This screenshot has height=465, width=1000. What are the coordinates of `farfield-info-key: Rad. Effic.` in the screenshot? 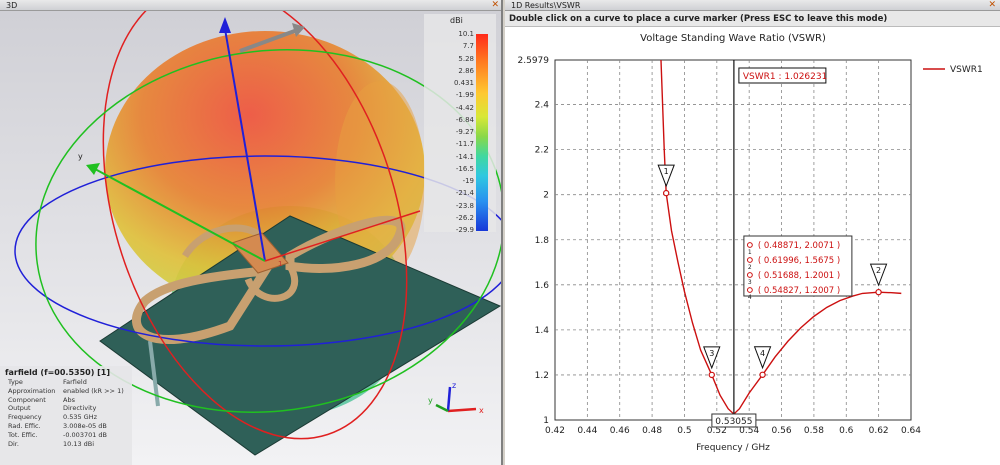 It's located at (24, 425).